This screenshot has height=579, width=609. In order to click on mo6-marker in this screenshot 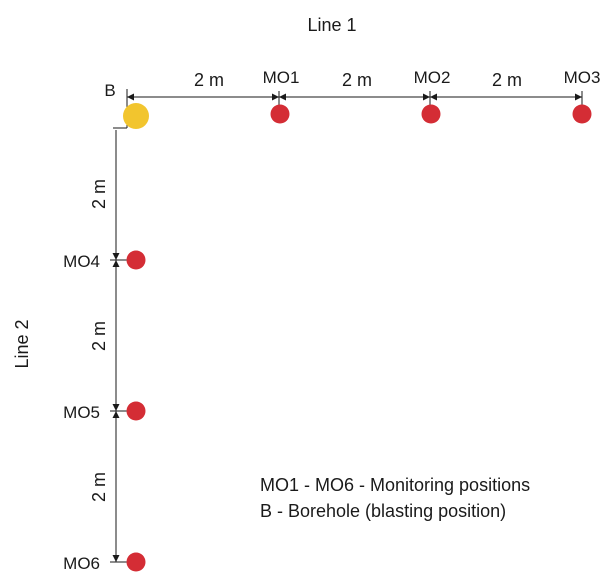, I will do `click(136, 562)`.